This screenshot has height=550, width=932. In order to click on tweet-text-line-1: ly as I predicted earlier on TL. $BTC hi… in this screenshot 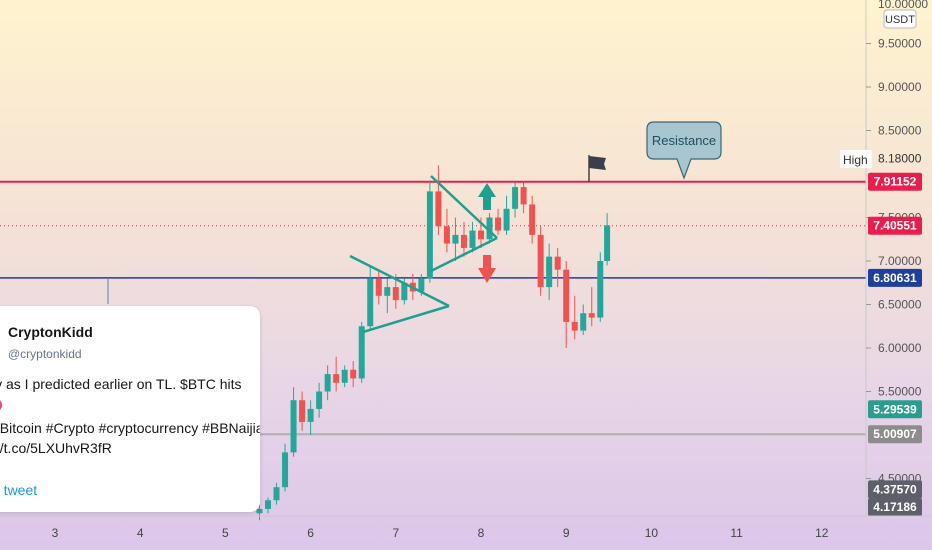, I will do `click(121, 384)`.